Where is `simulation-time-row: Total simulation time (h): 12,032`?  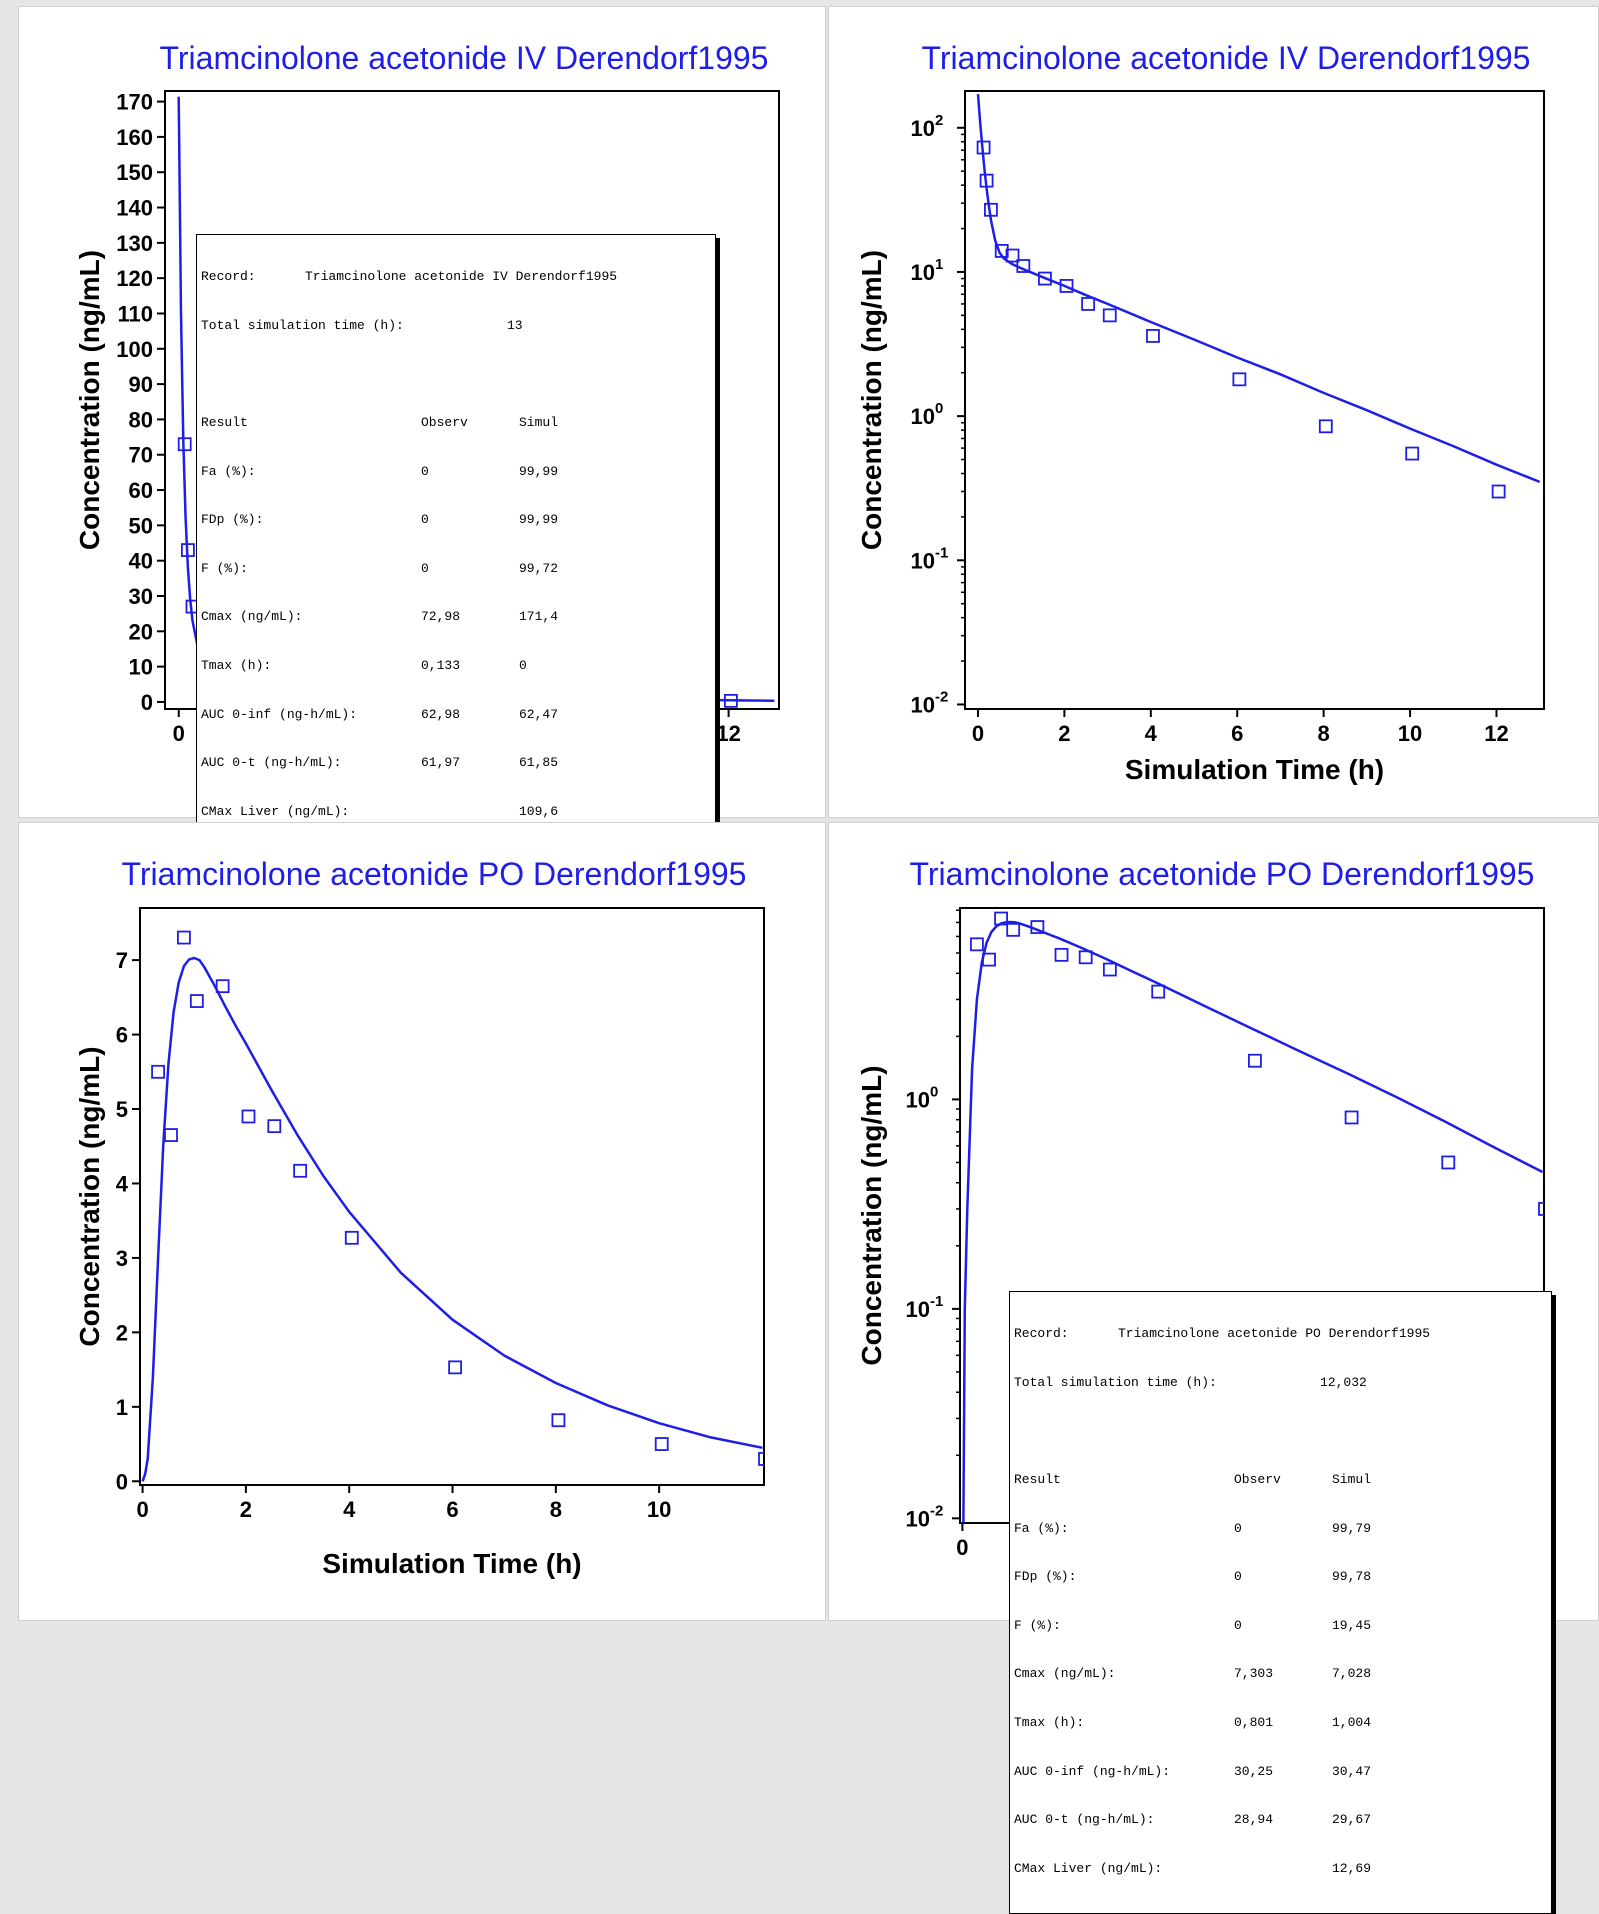
simulation-time-row: Total simulation time (h): 12,032 is located at coordinates (1190, 1383).